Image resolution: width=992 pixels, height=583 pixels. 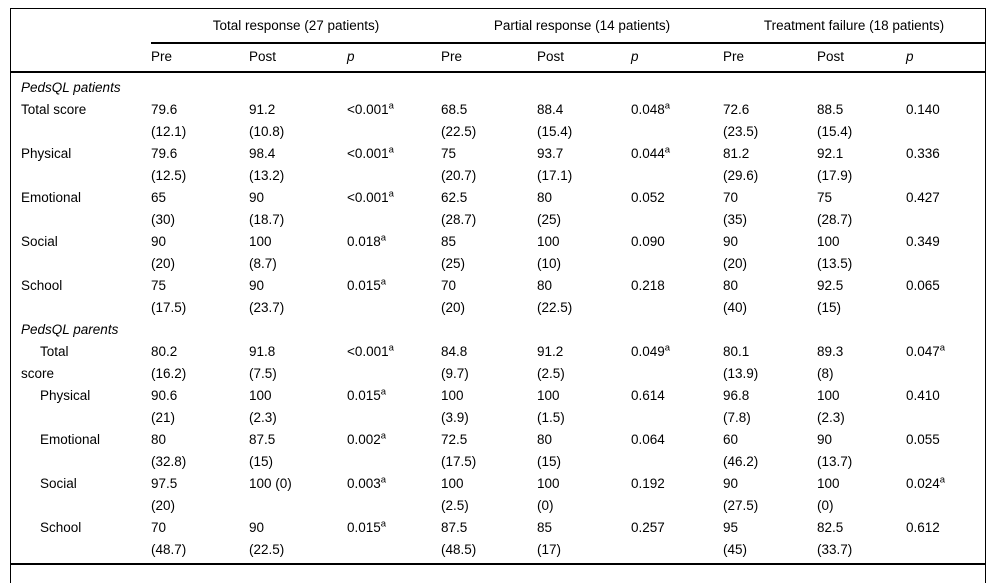 I want to click on cell-value-line: 92.5, so click(x=861, y=286).